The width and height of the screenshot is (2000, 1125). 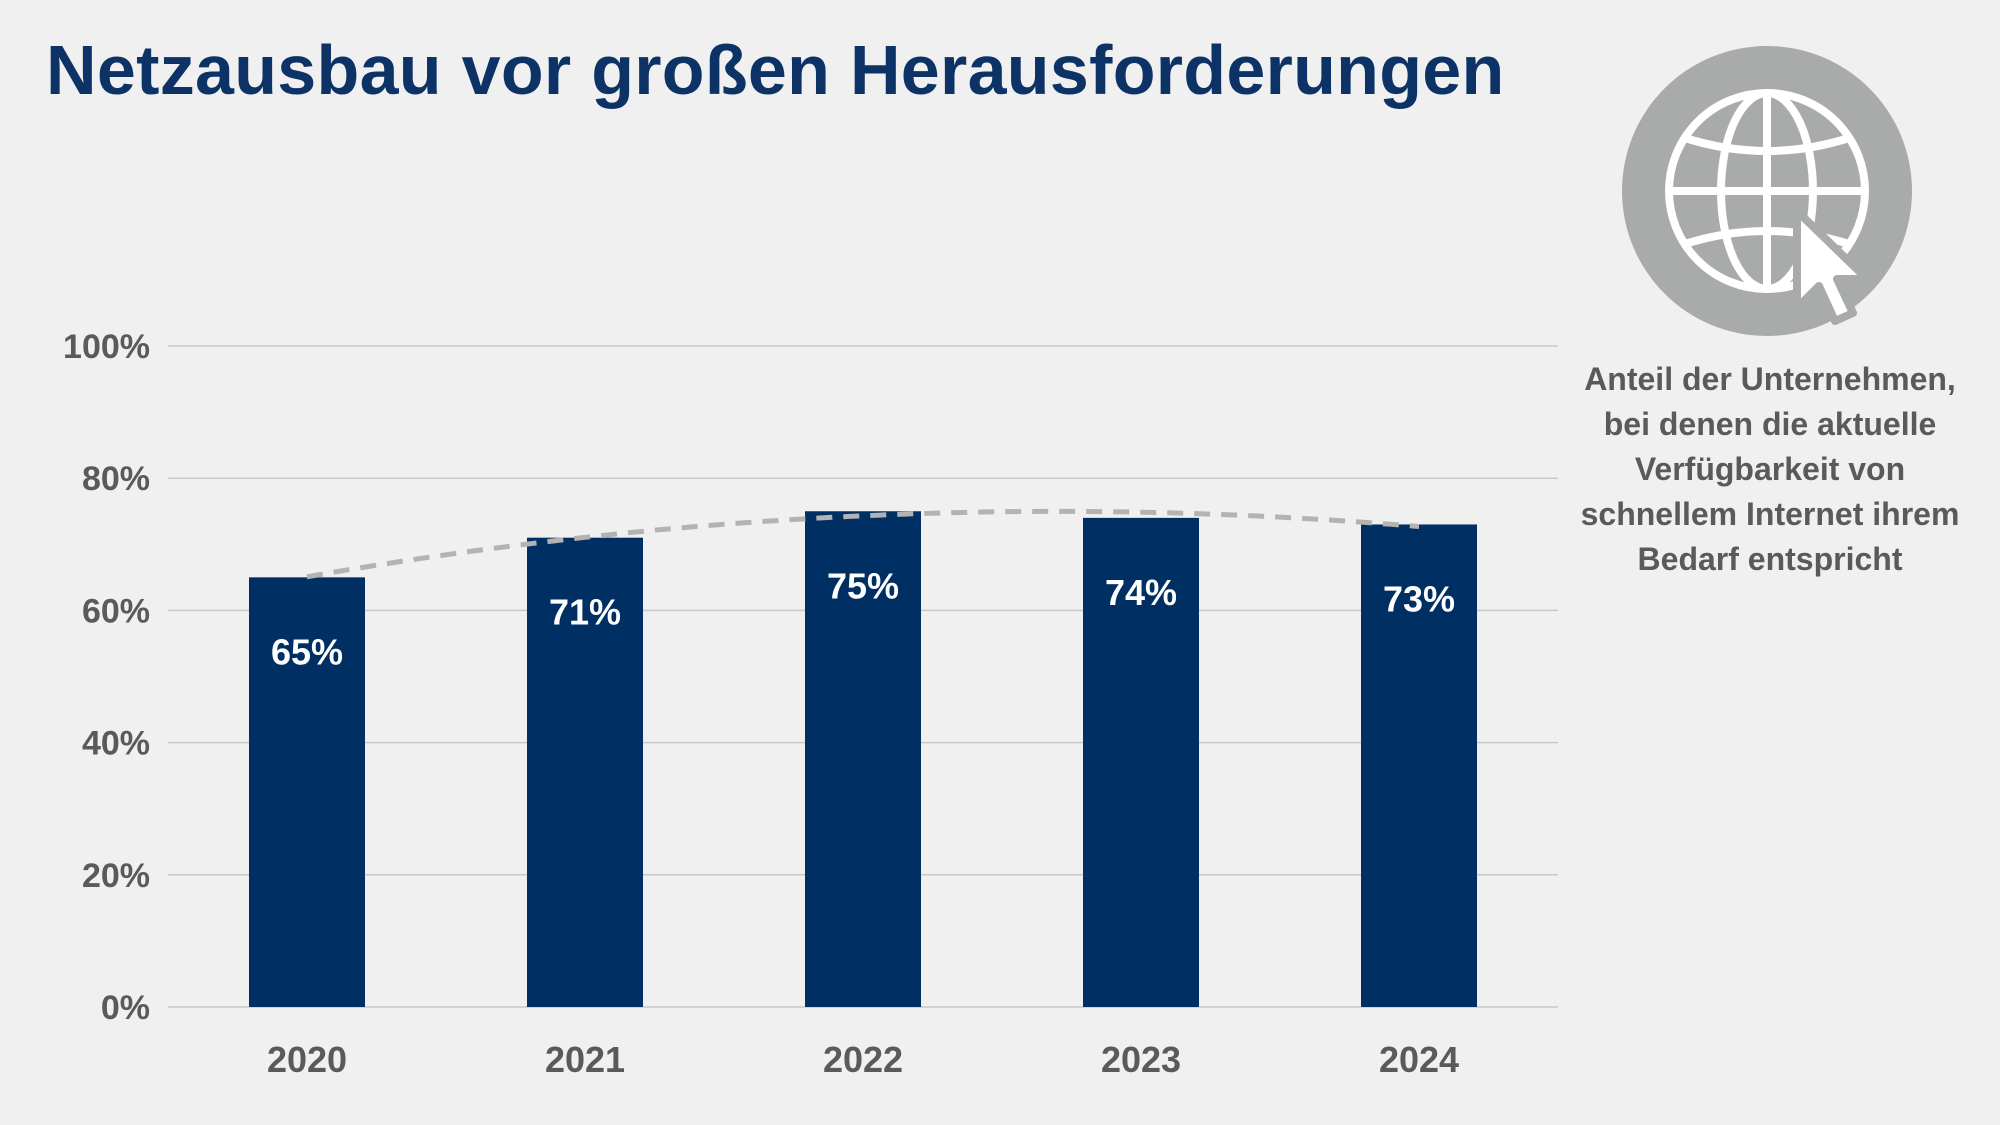 What do you see at coordinates (585, 1059) in the screenshot?
I see `x-tick-label: 2021` at bounding box center [585, 1059].